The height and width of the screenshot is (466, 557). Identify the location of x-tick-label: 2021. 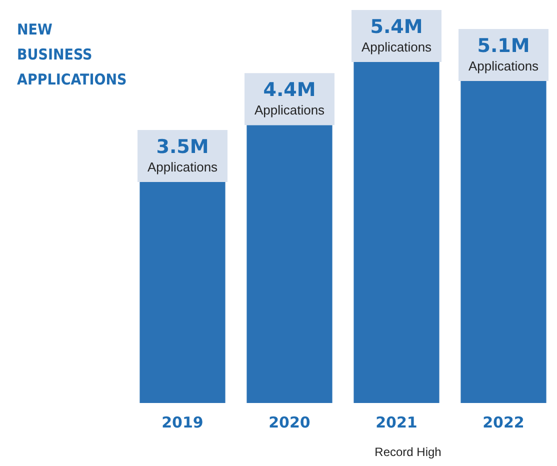
(397, 423).